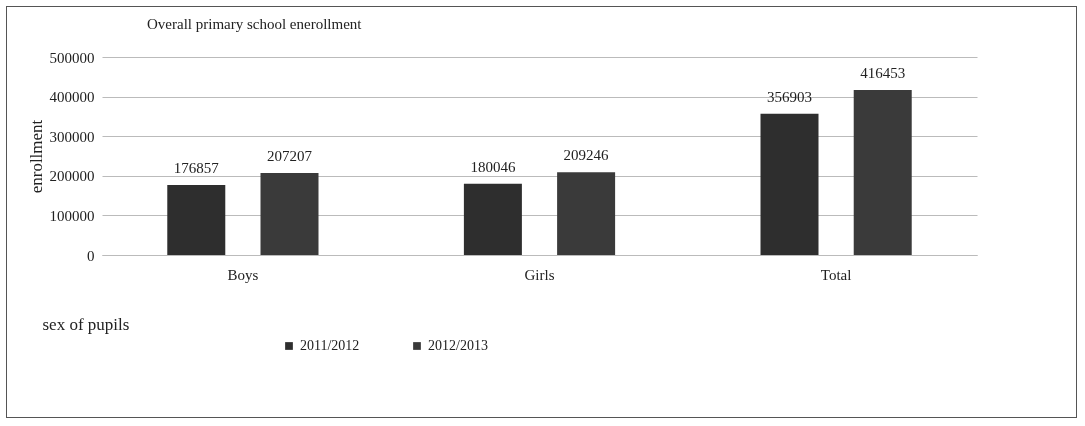  I want to click on data-label: 416453, so click(883, 73).